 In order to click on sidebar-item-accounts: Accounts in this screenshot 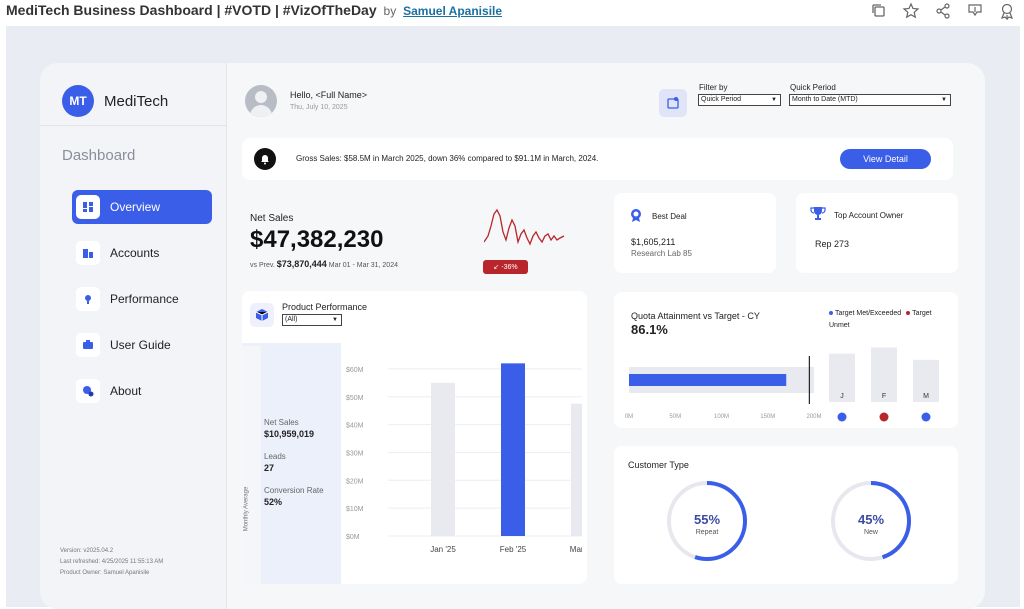, I will do `click(142, 253)`.